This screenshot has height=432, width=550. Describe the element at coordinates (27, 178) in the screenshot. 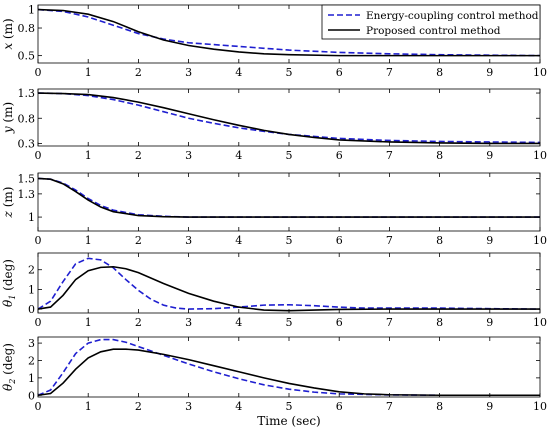

I see `y-tick-label: 1.5` at that location.